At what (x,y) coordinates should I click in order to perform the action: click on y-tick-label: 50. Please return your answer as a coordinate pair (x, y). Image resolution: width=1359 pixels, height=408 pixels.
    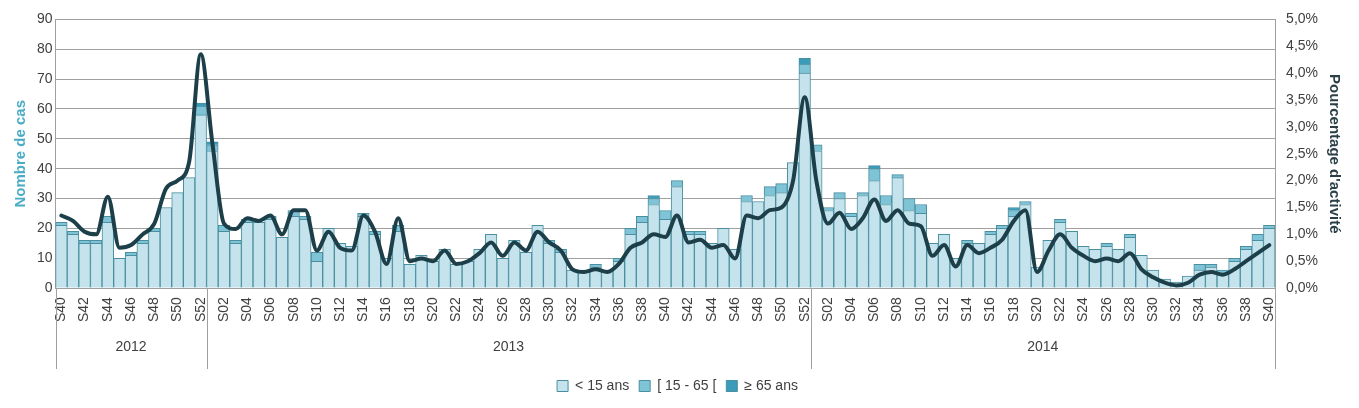
    Looking at the image, I should click on (44, 137).